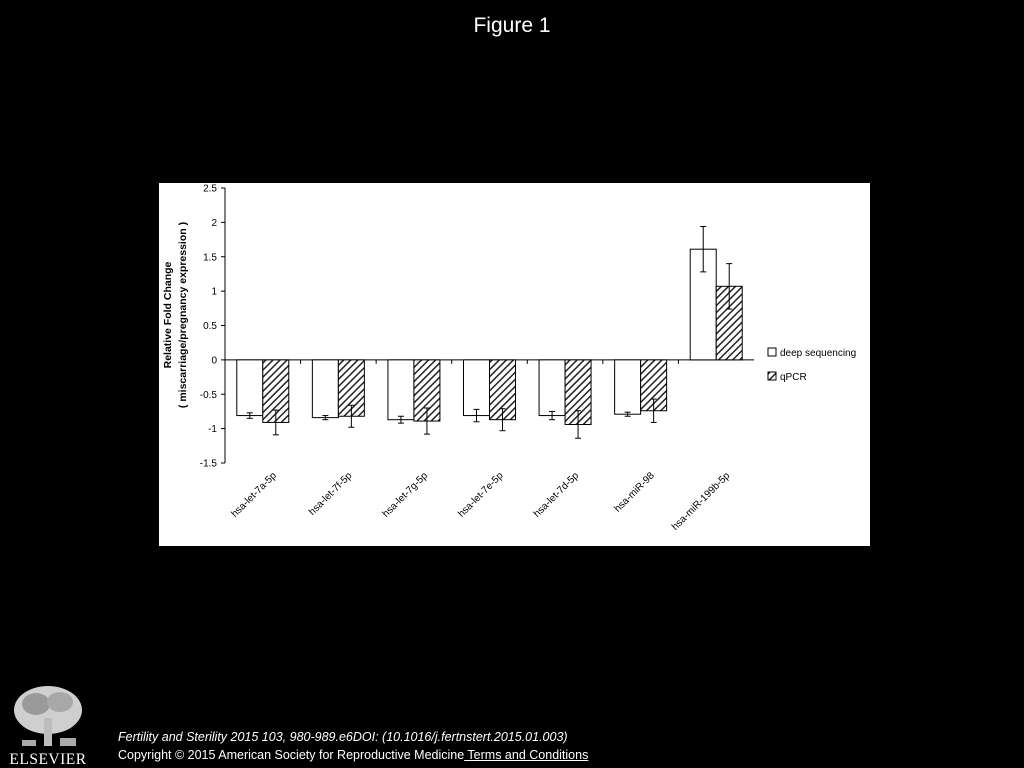  I want to click on y-tick-label: 1.5, so click(210, 257).